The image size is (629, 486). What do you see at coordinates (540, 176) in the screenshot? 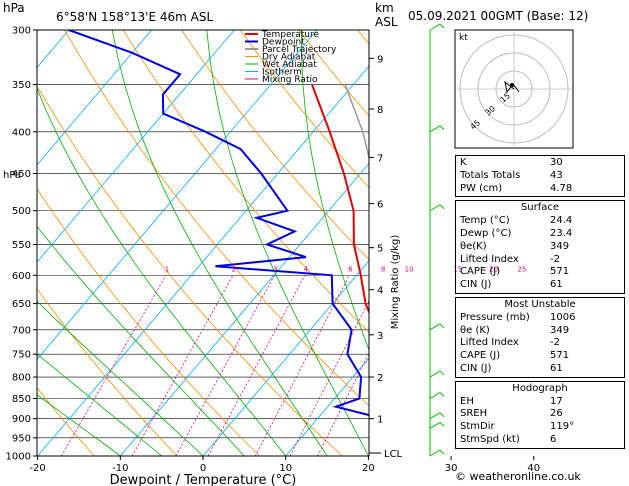
I see `indices-basic: K 30 Totals Totals 43 PW (cm) 4.78` at bounding box center [540, 176].